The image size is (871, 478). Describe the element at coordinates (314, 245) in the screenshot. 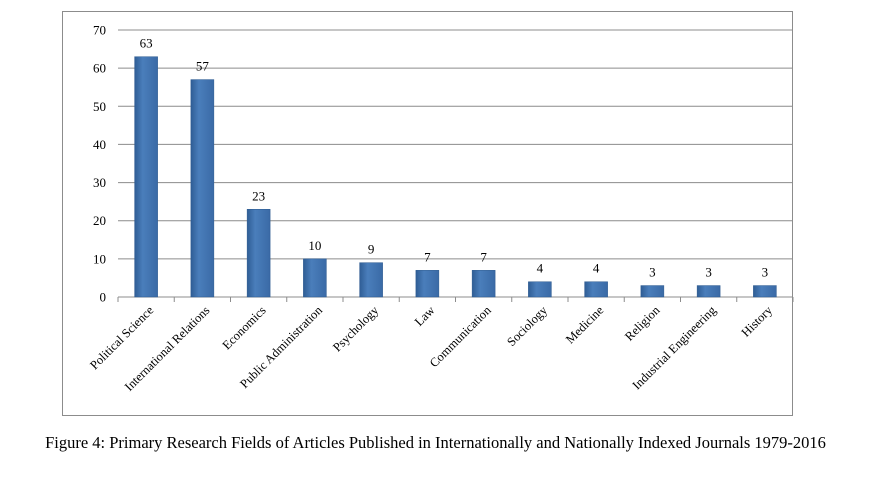

I see `data-label: 10` at that location.